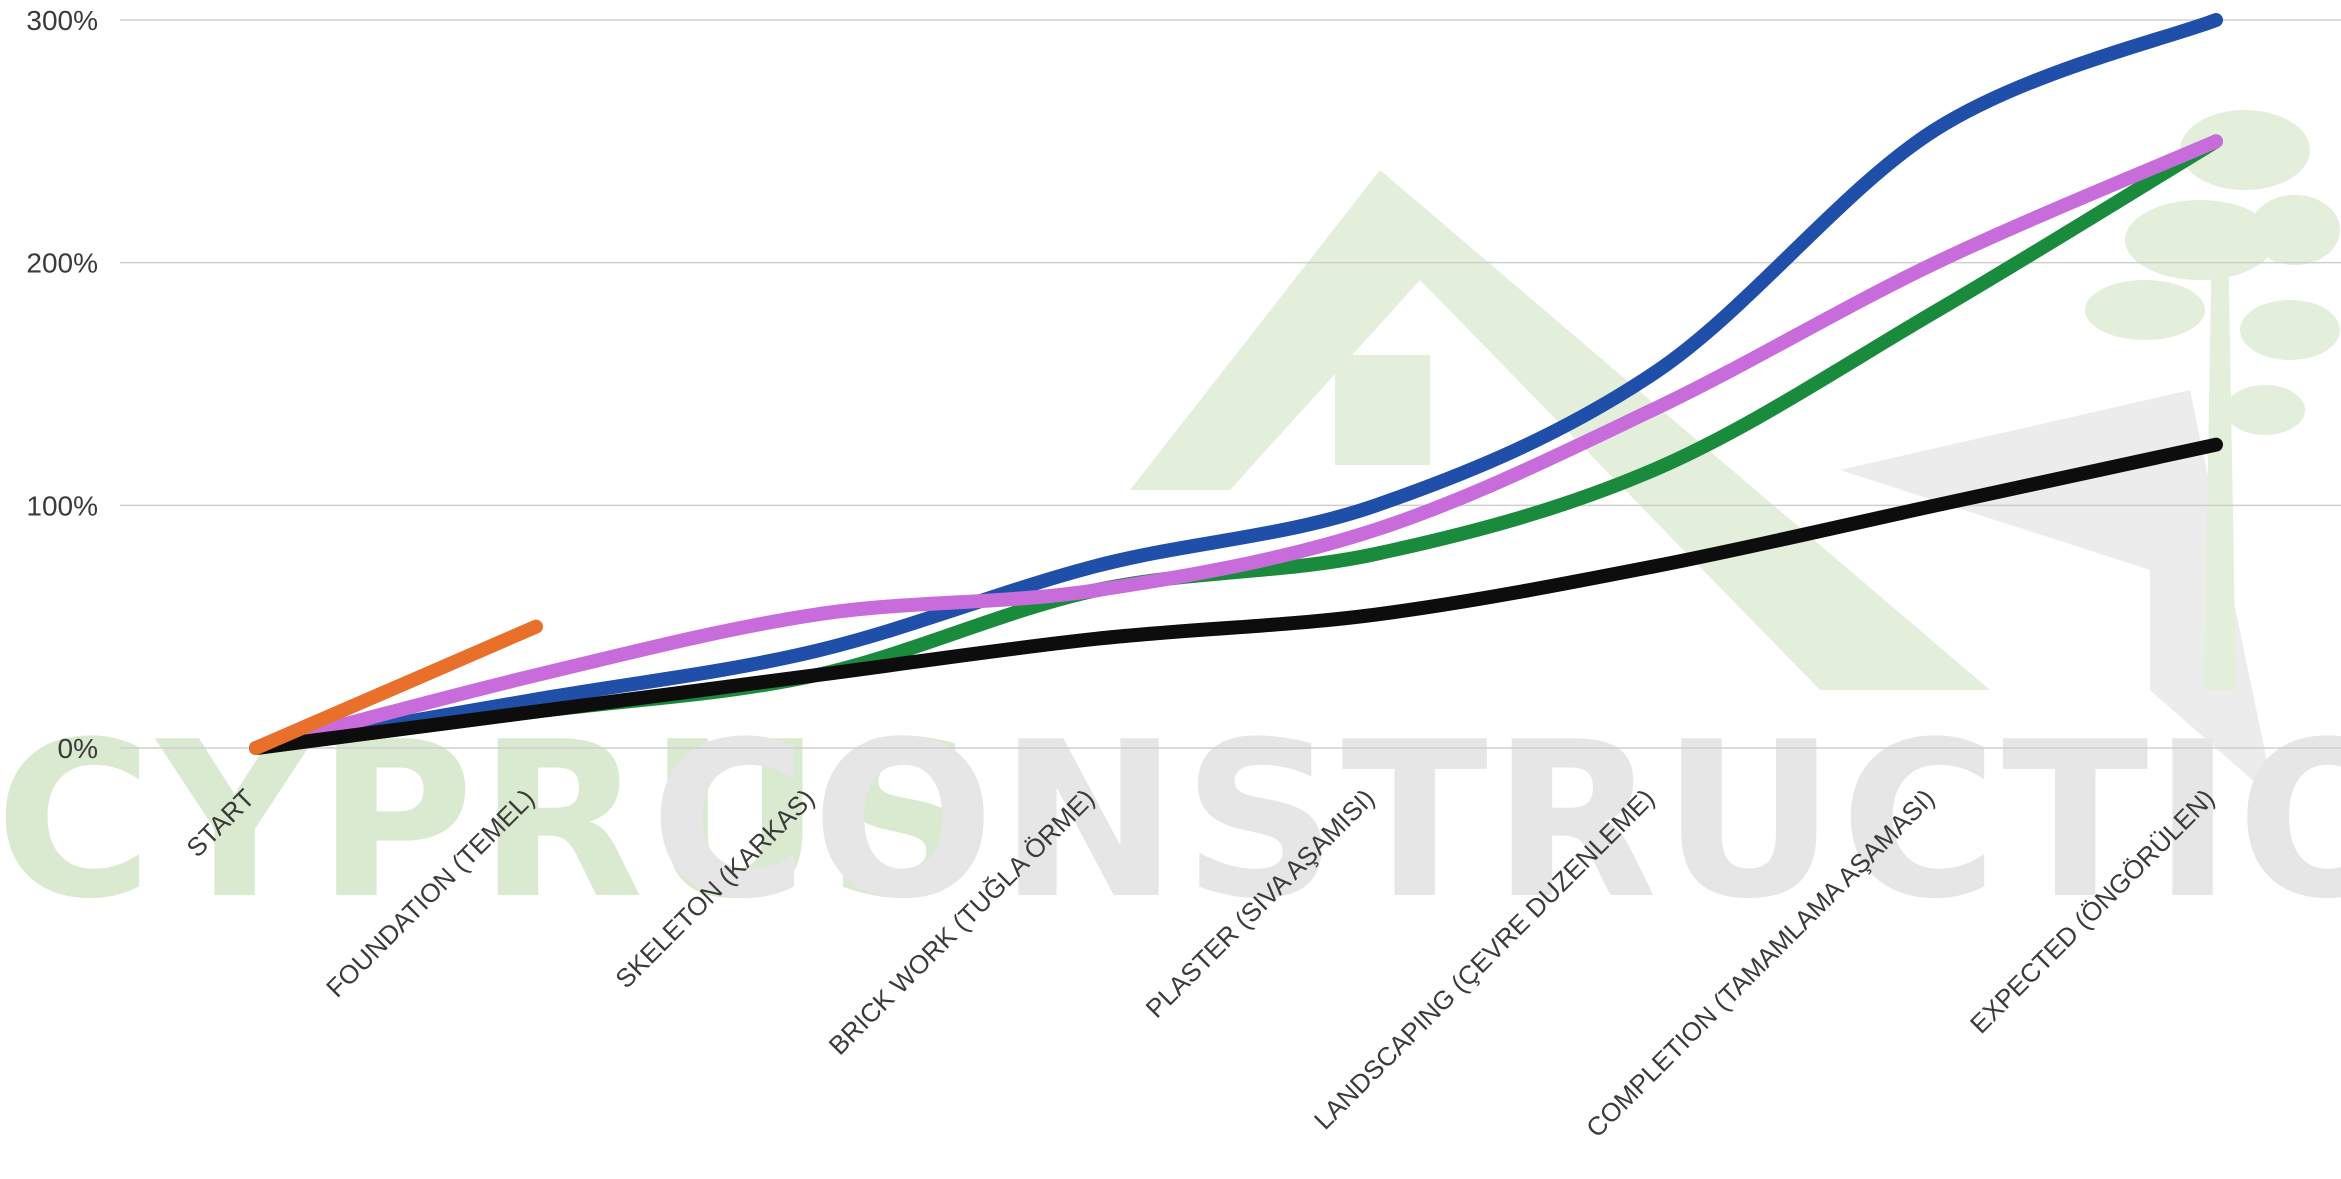 The height and width of the screenshot is (1179, 2341). I want to click on watermark-cyprus-text: CYPRUS, so click(492, 820).